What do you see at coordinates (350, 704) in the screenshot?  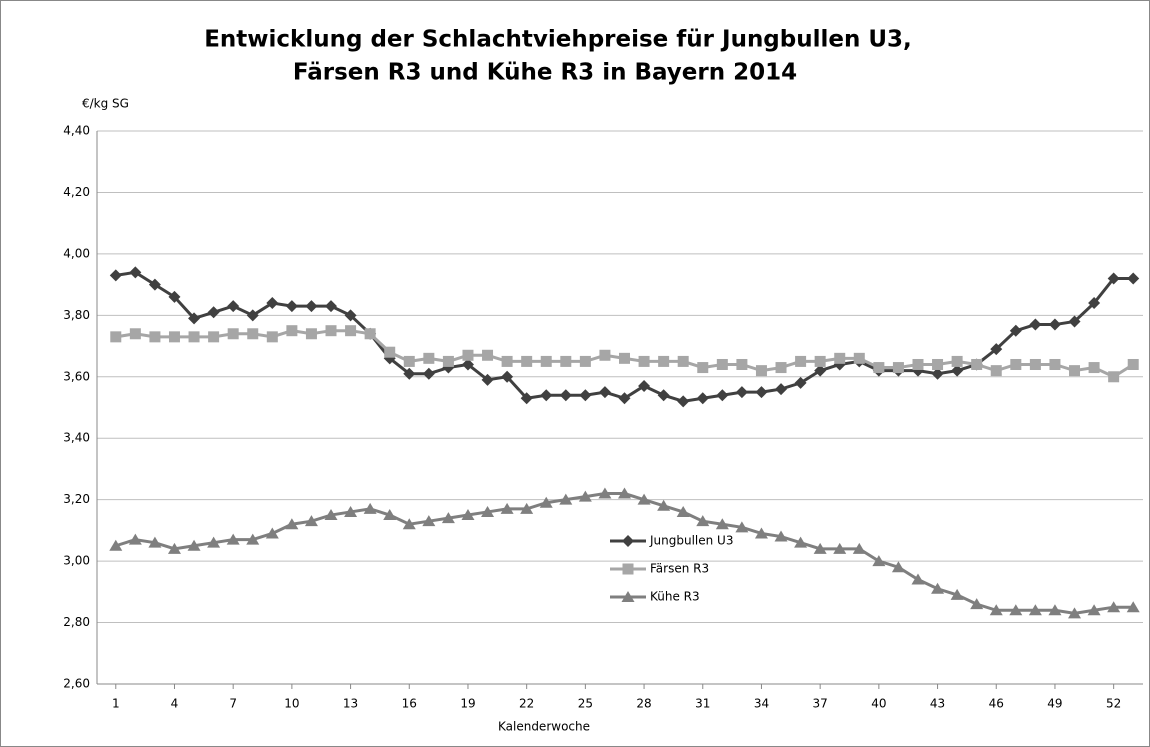 I see `x-tick-label: 13` at bounding box center [350, 704].